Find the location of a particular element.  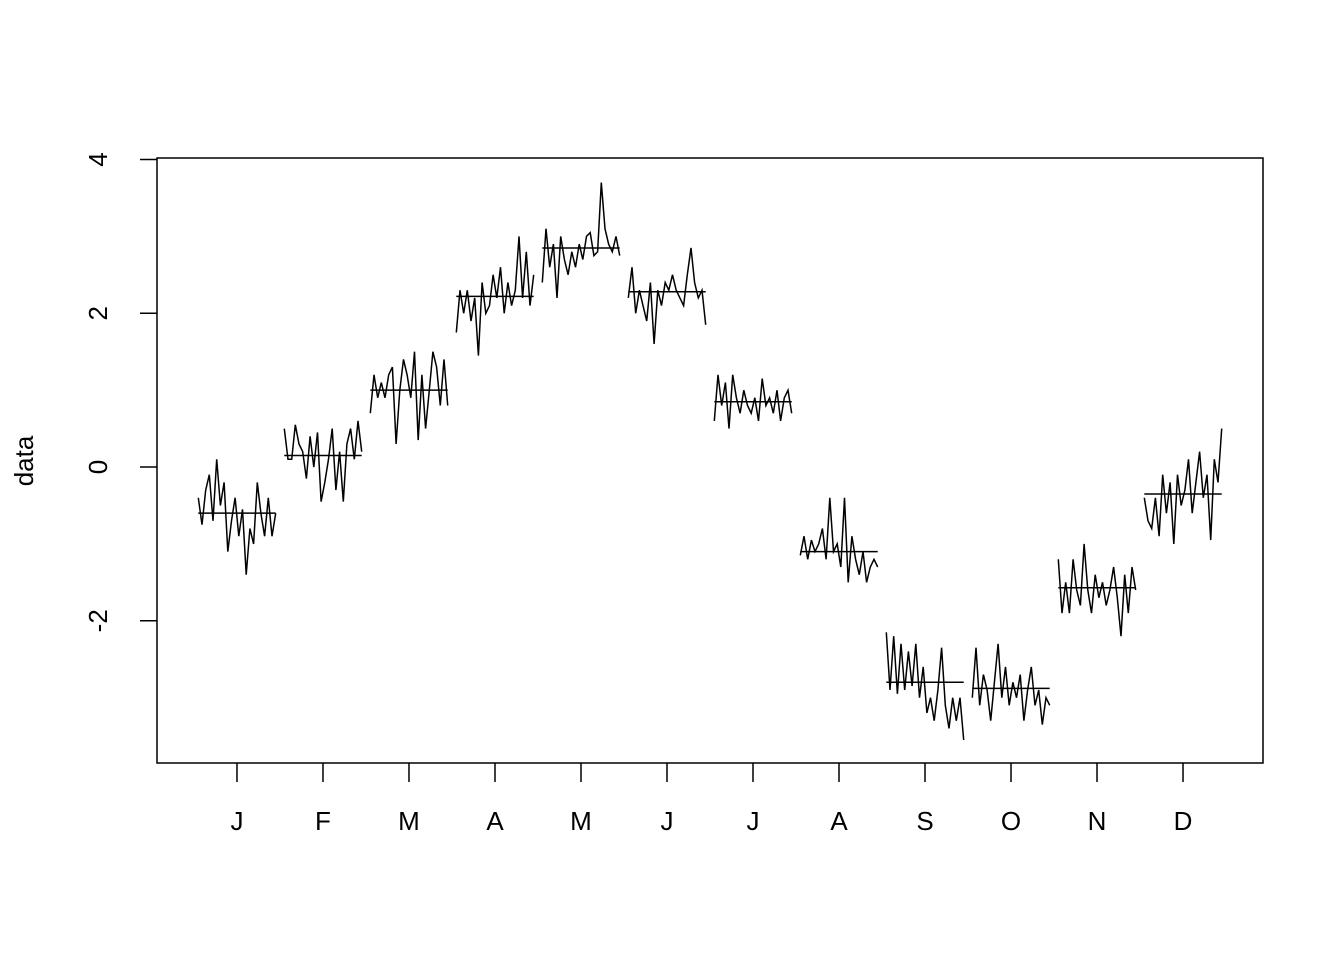

y-axis-label: data is located at coordinates (24, 460).